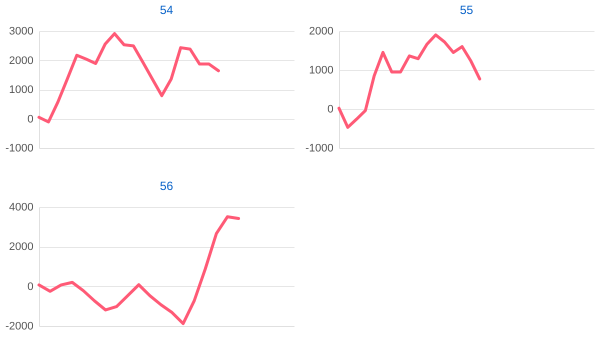 This screenshot has height=344, width=602. Describe the element at coordinates (167, 186) in the screenshot. I see `chart-title: 56` at that location.